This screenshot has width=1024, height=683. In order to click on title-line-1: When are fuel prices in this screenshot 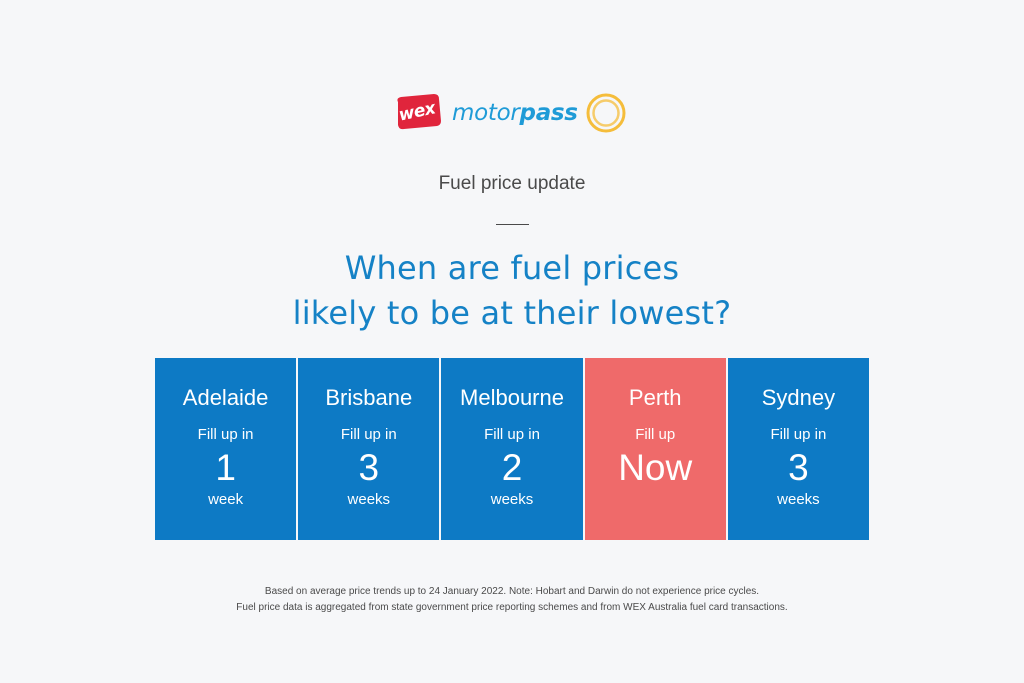, I will do `click(512, 268)`.